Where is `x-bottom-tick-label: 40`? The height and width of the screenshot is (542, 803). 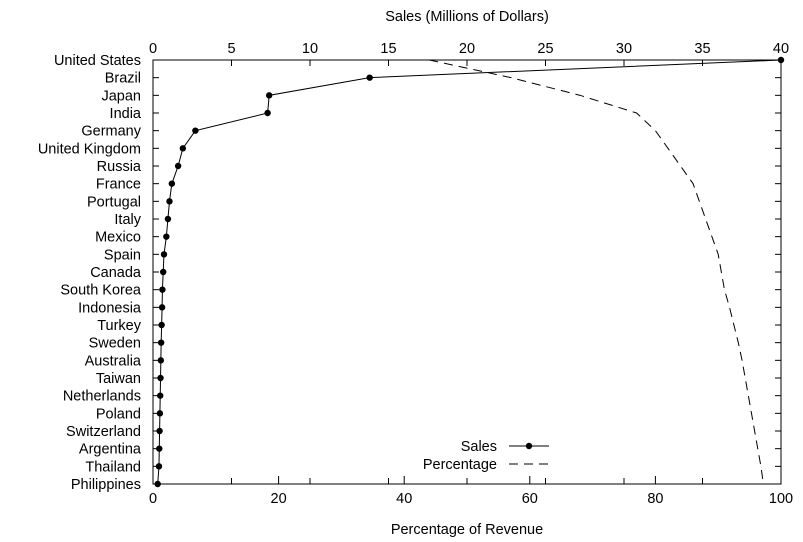
x-bottom-tick-label: 40 is located at coordinates (404, 499).